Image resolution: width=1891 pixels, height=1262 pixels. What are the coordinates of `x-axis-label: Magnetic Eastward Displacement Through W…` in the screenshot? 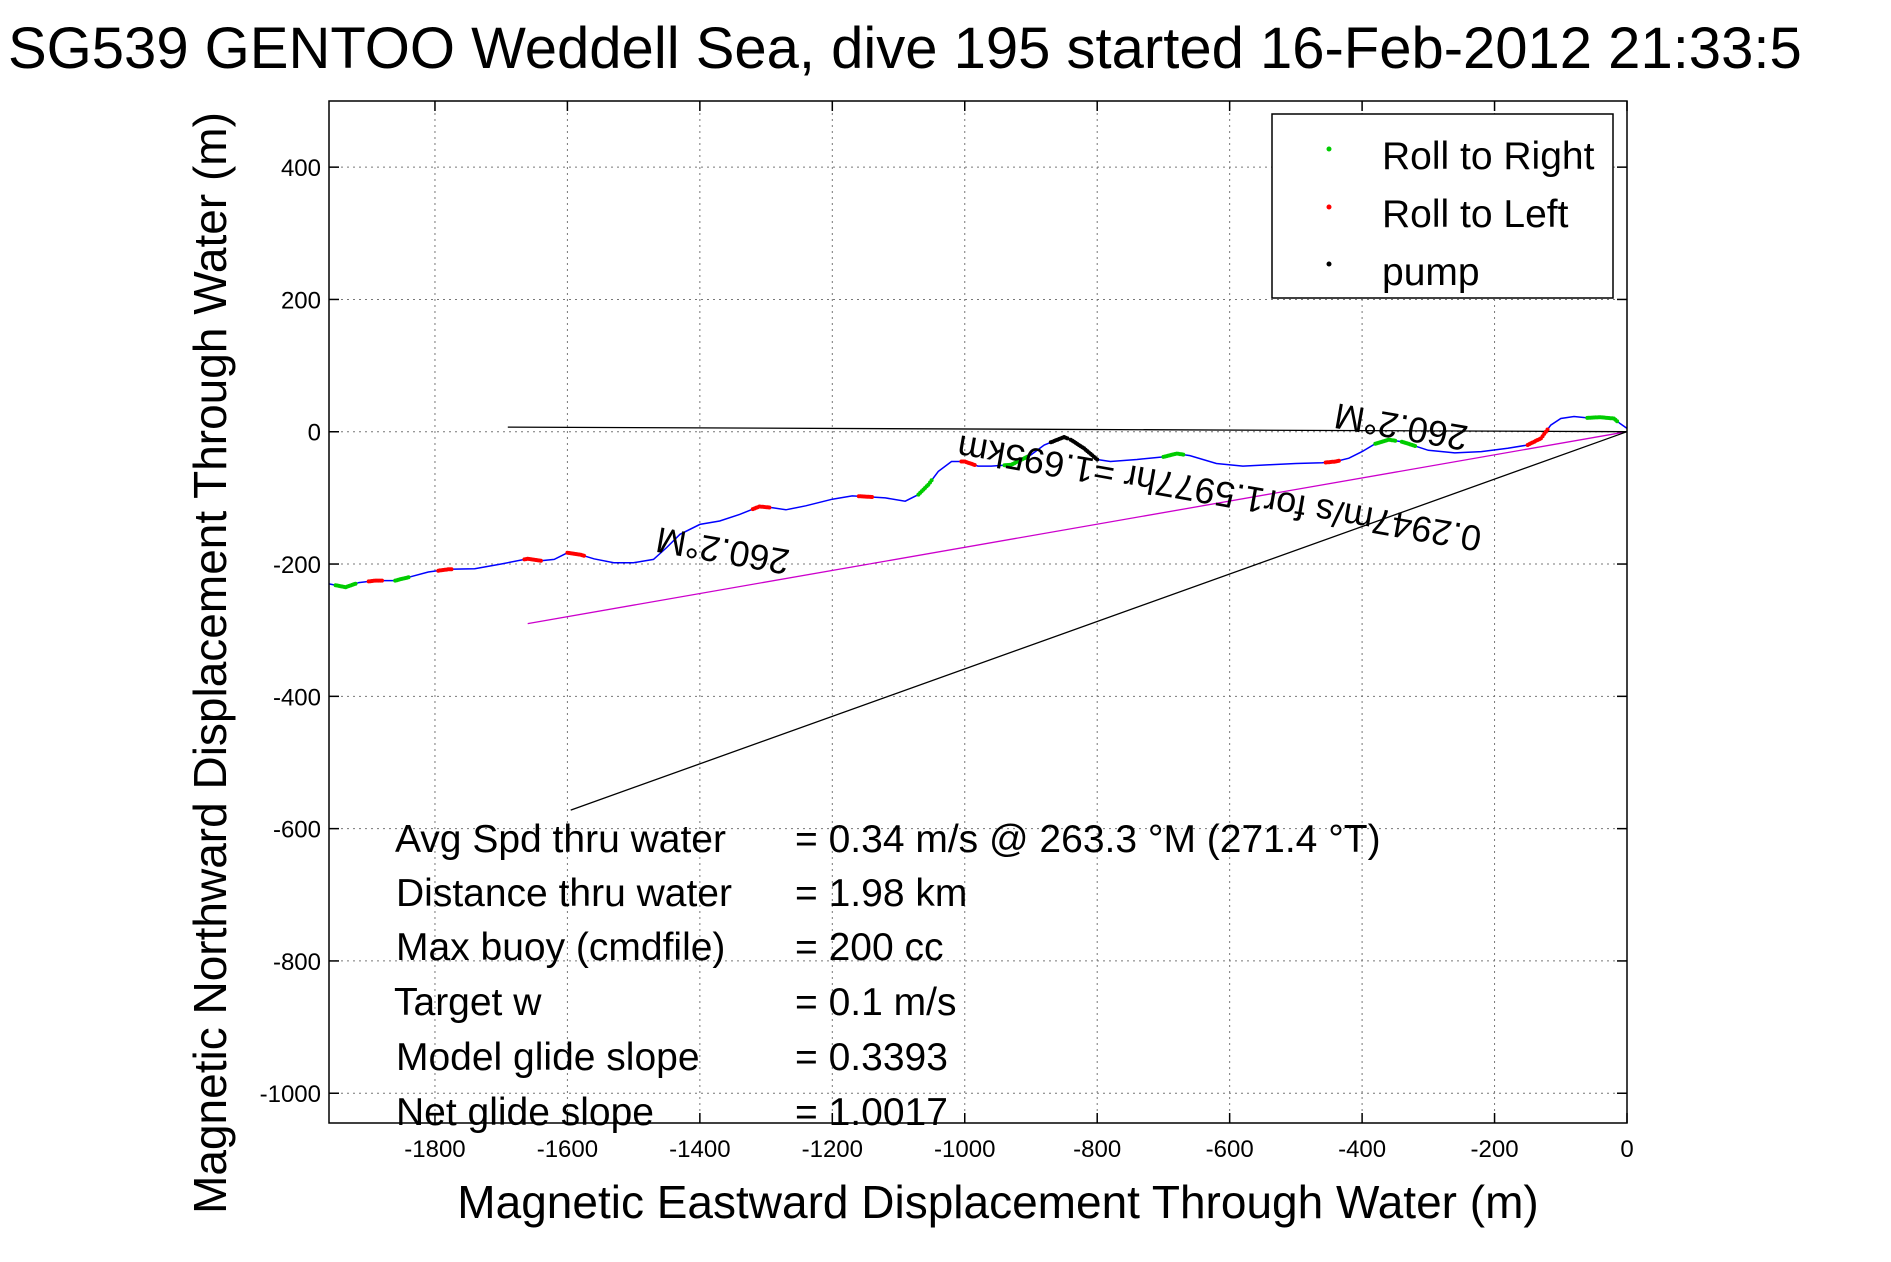 It's located at (997, 1202).